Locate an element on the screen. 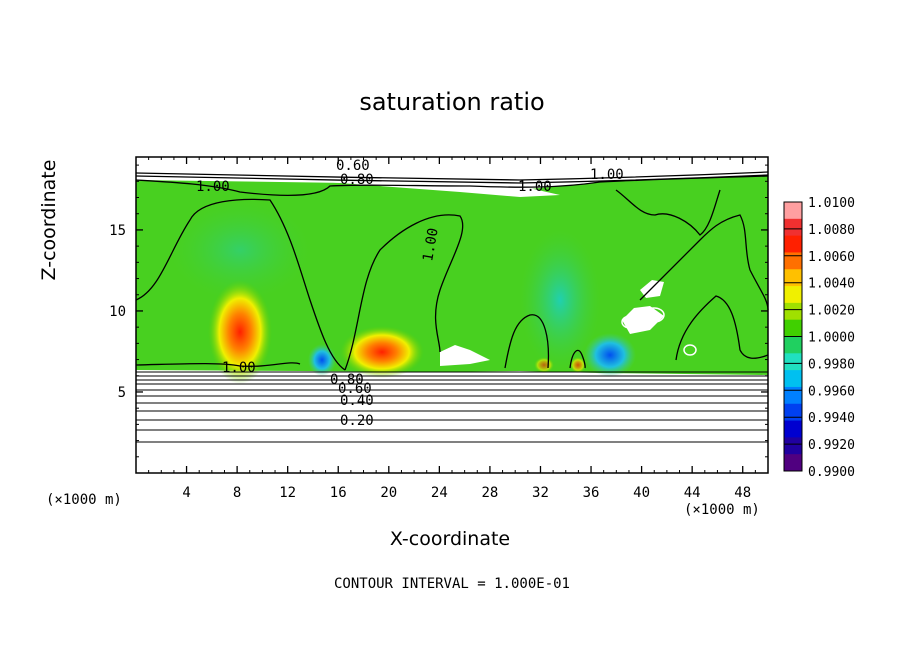 Image resolution: width=904 pixels, height=654 pixels. x-tick-label: 32 is located at coordinates (540, 493).